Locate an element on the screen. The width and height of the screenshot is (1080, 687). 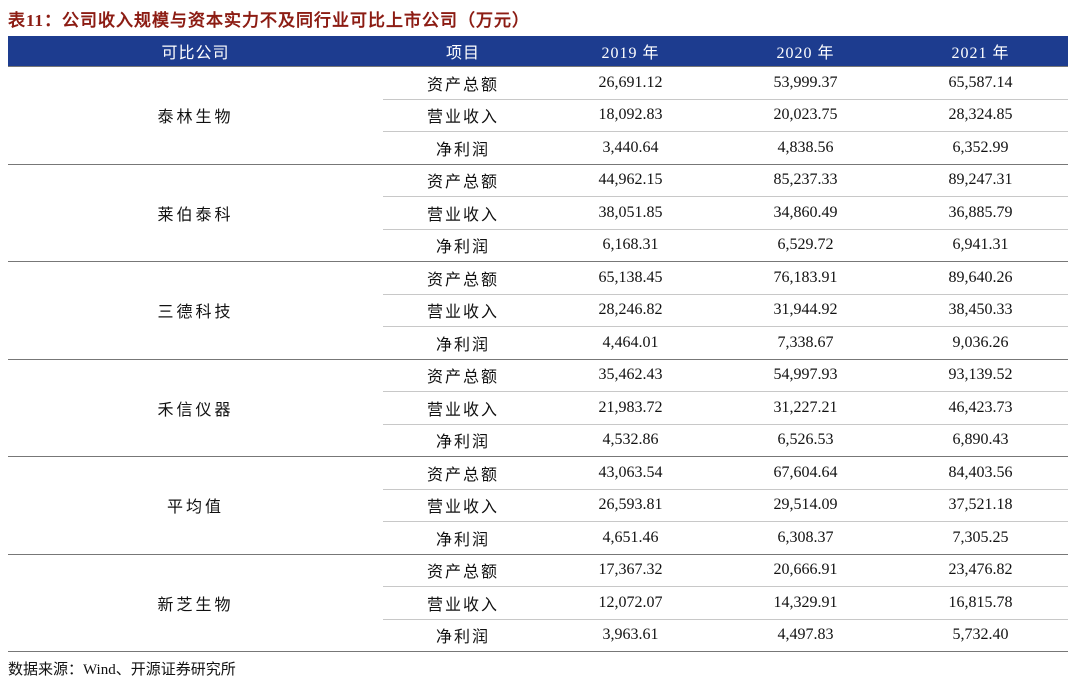
table-row: 营业收入 12,072.07 14,329.91 16,815.78 is located at coordinates (538, 602).